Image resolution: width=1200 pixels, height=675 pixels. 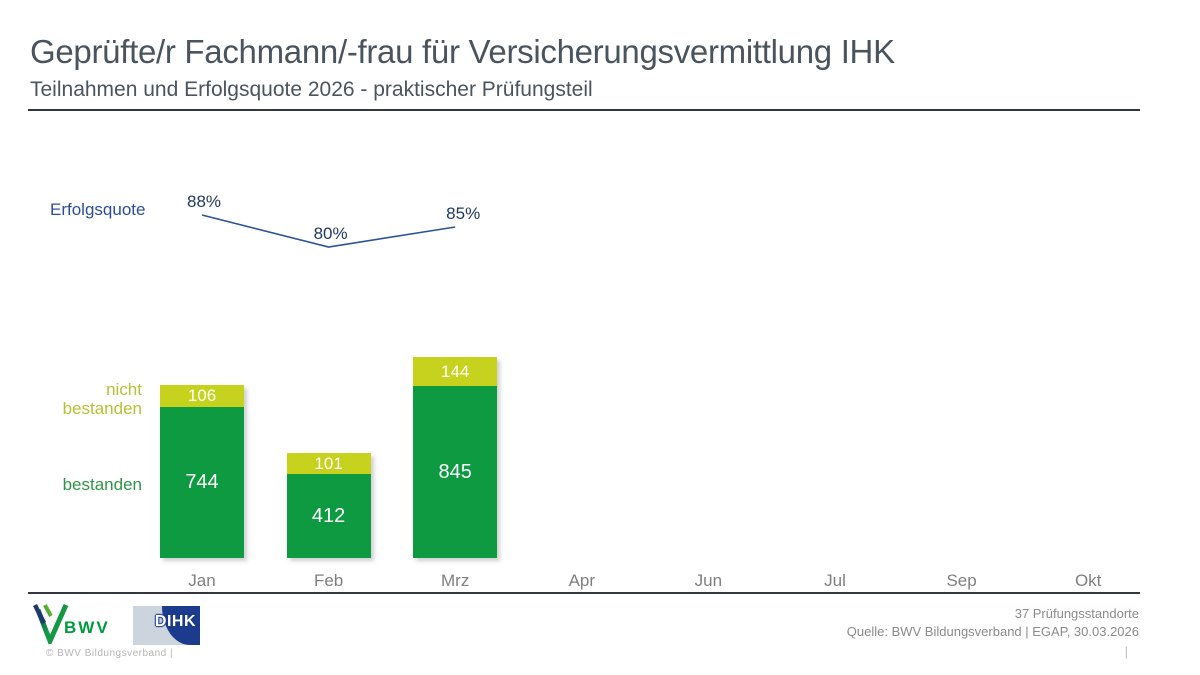 I want to click on bar-segment-nicht-bestanden-Mrz: 144, so click(x=455, y=371).